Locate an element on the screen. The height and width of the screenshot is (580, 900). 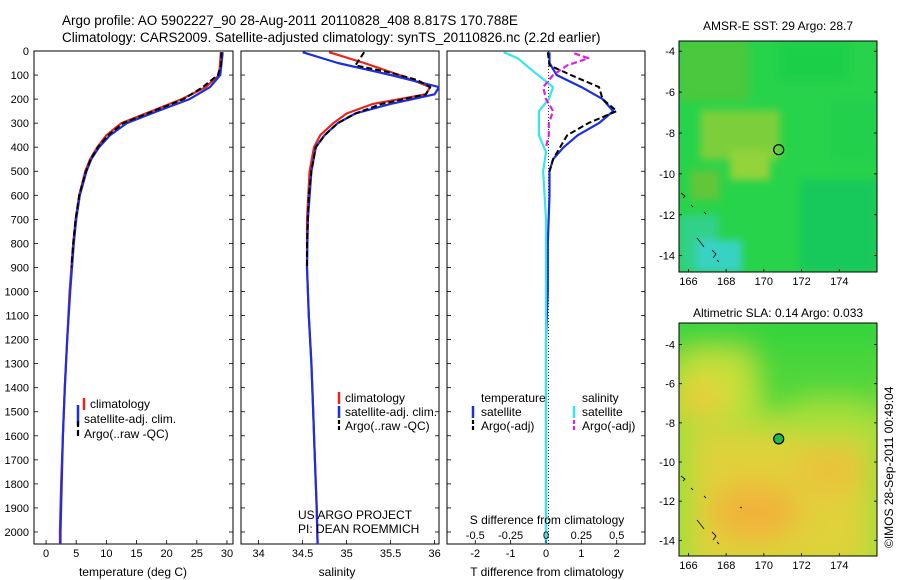
legend-label-s-argo: Argo(-adj) is located at coordinates (608, 426).